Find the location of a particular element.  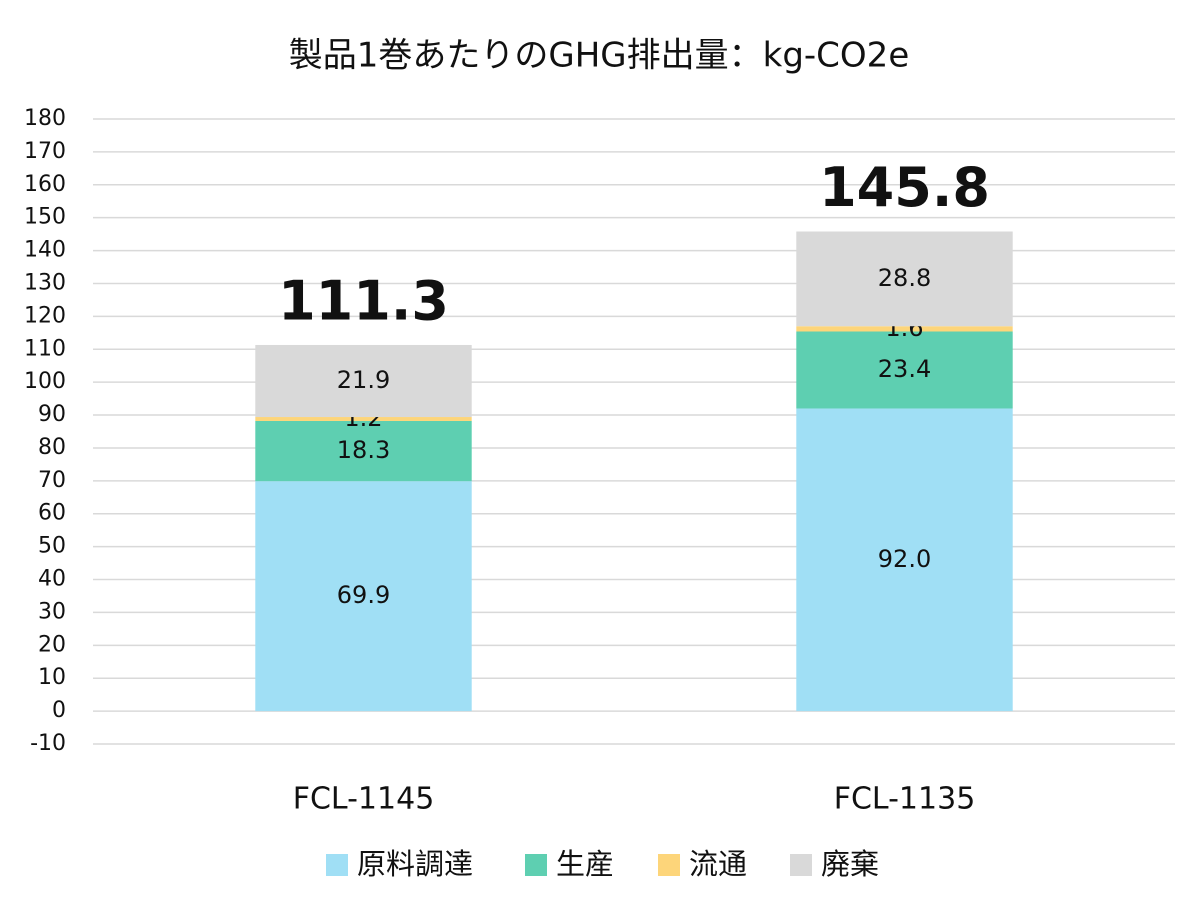

y-tick-label: 80 is located at coordinates (52, 447).